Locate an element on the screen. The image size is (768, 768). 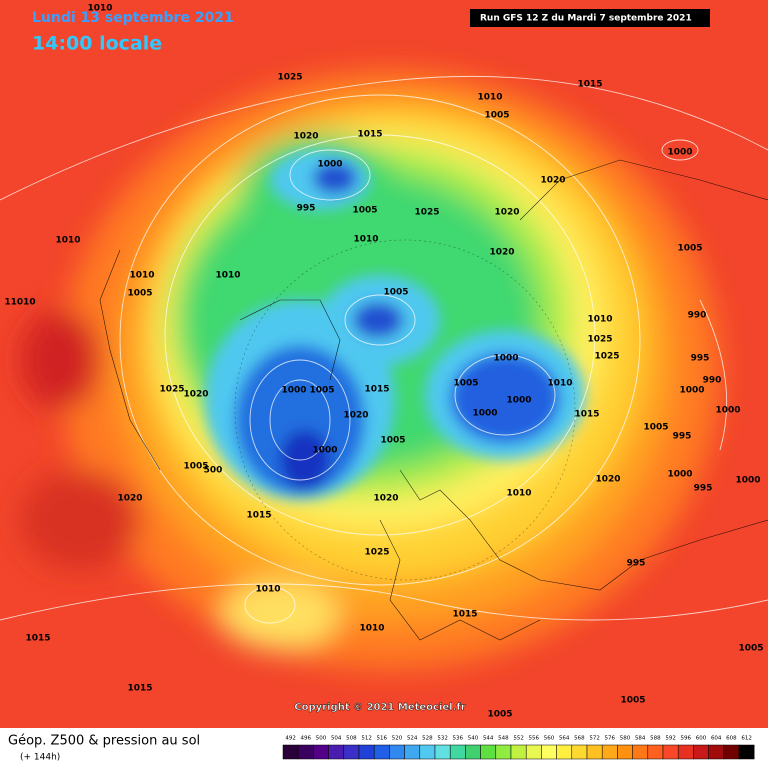
scale-label: 576 is located at coordinates (610, 739).